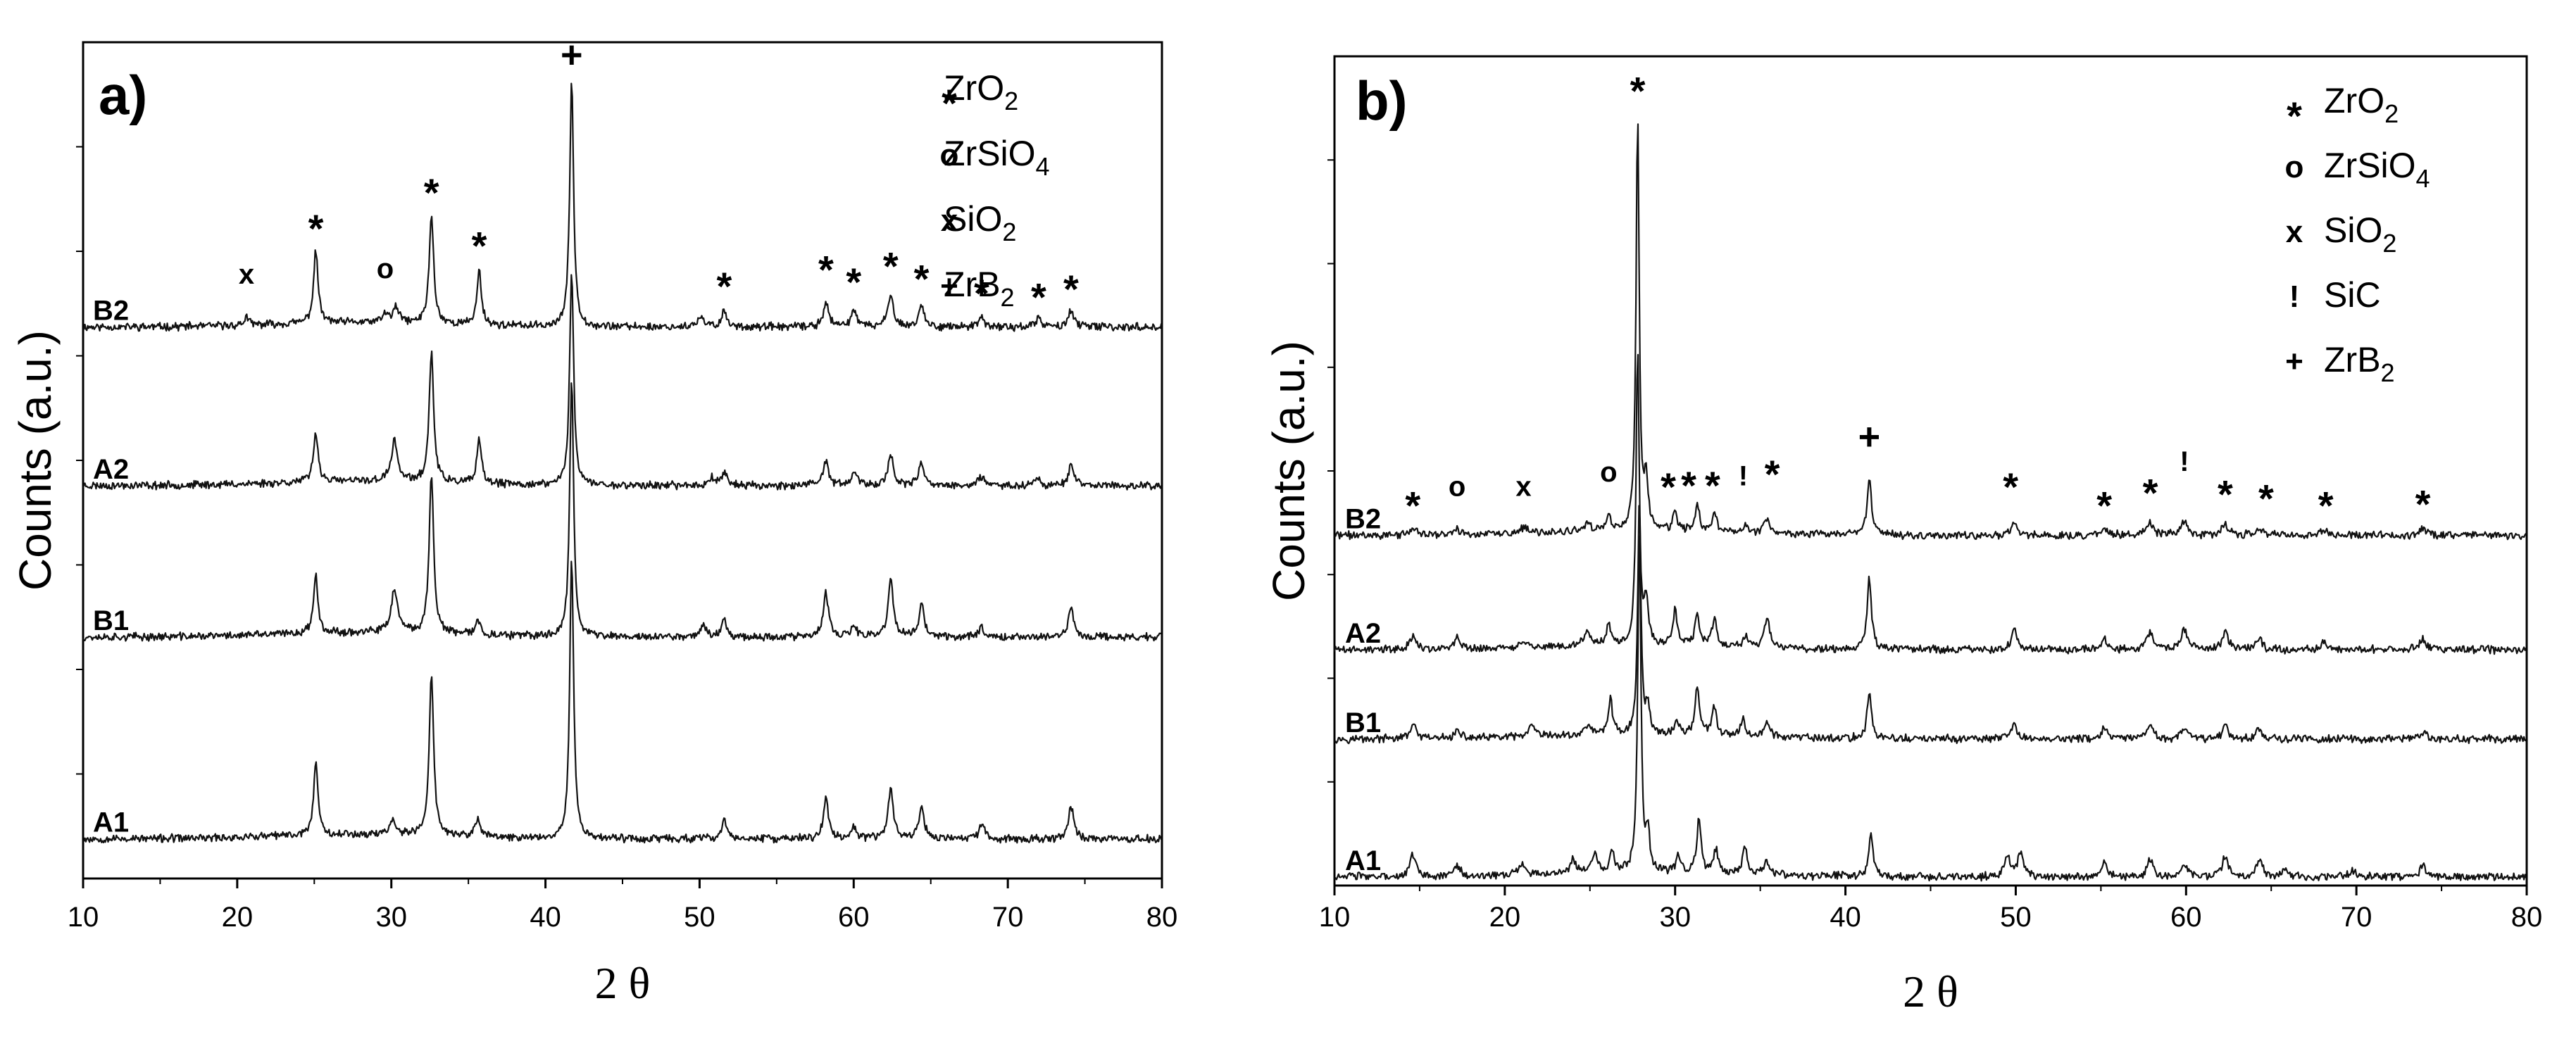 Image resolution: width=2576 pixels, height=1039 pixels. I want to click on panel-label: b), so click(1382, 101).